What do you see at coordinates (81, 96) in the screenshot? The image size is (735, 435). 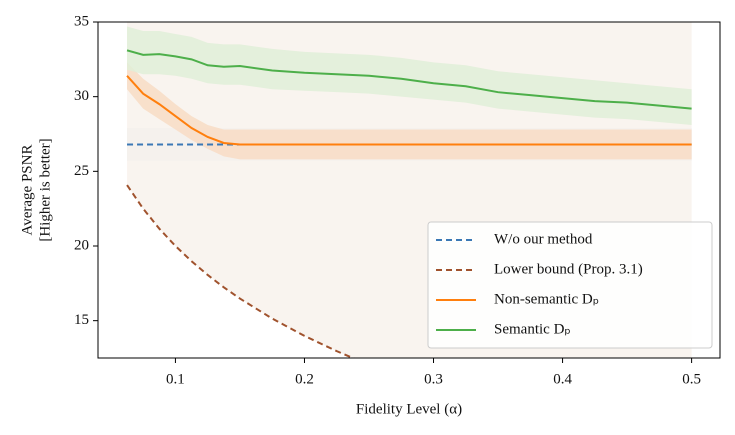 I see `y-tick-label: 30` at bounding box center [81, 96].